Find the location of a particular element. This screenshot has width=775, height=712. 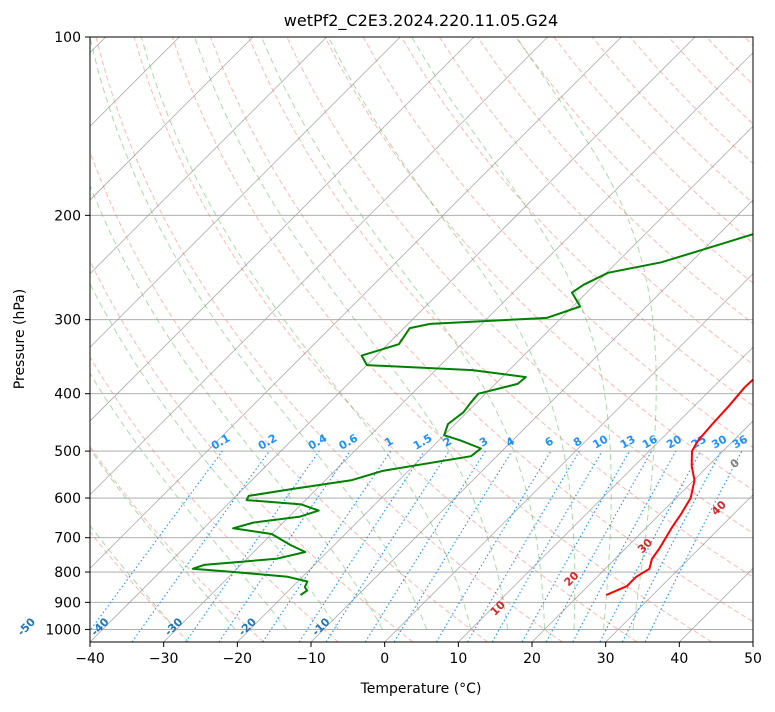

chart-title: wetPf2_C2E3.2024.220.11.05.G24 is located at coordinates (421, 21).